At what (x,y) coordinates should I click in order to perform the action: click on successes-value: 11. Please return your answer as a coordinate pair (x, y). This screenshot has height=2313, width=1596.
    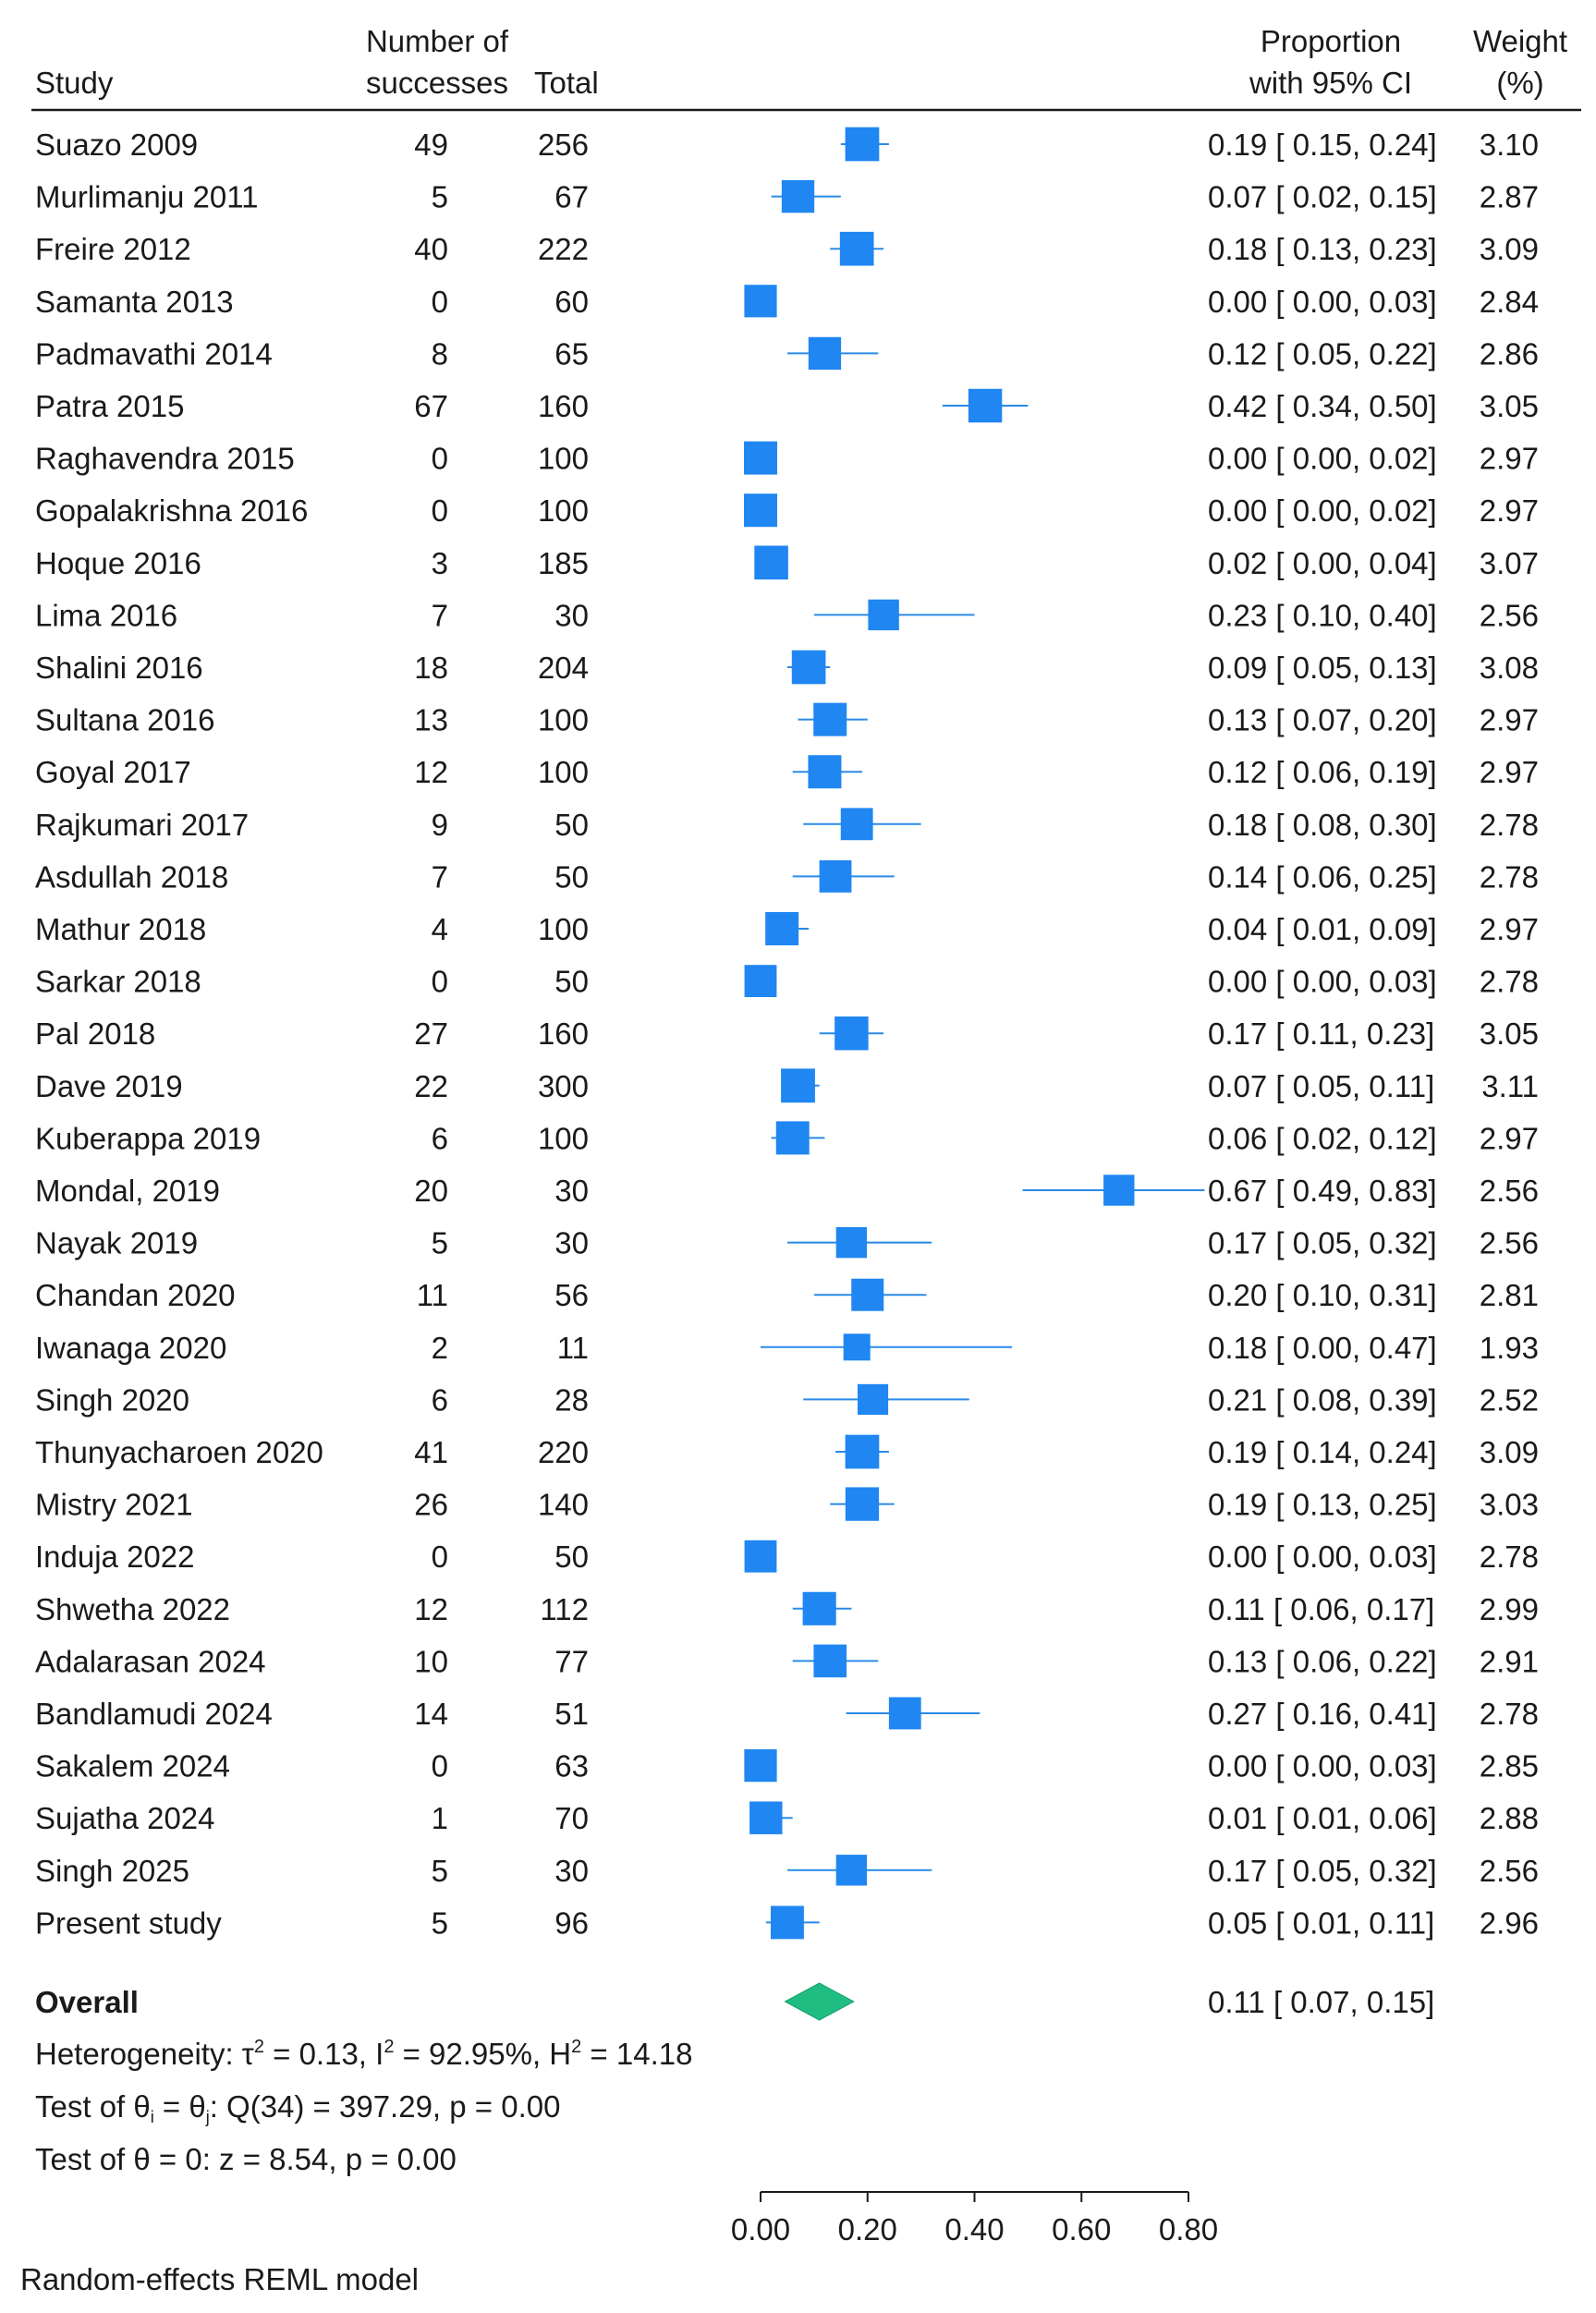
    Looking at the image, I should click on (432, 1295).